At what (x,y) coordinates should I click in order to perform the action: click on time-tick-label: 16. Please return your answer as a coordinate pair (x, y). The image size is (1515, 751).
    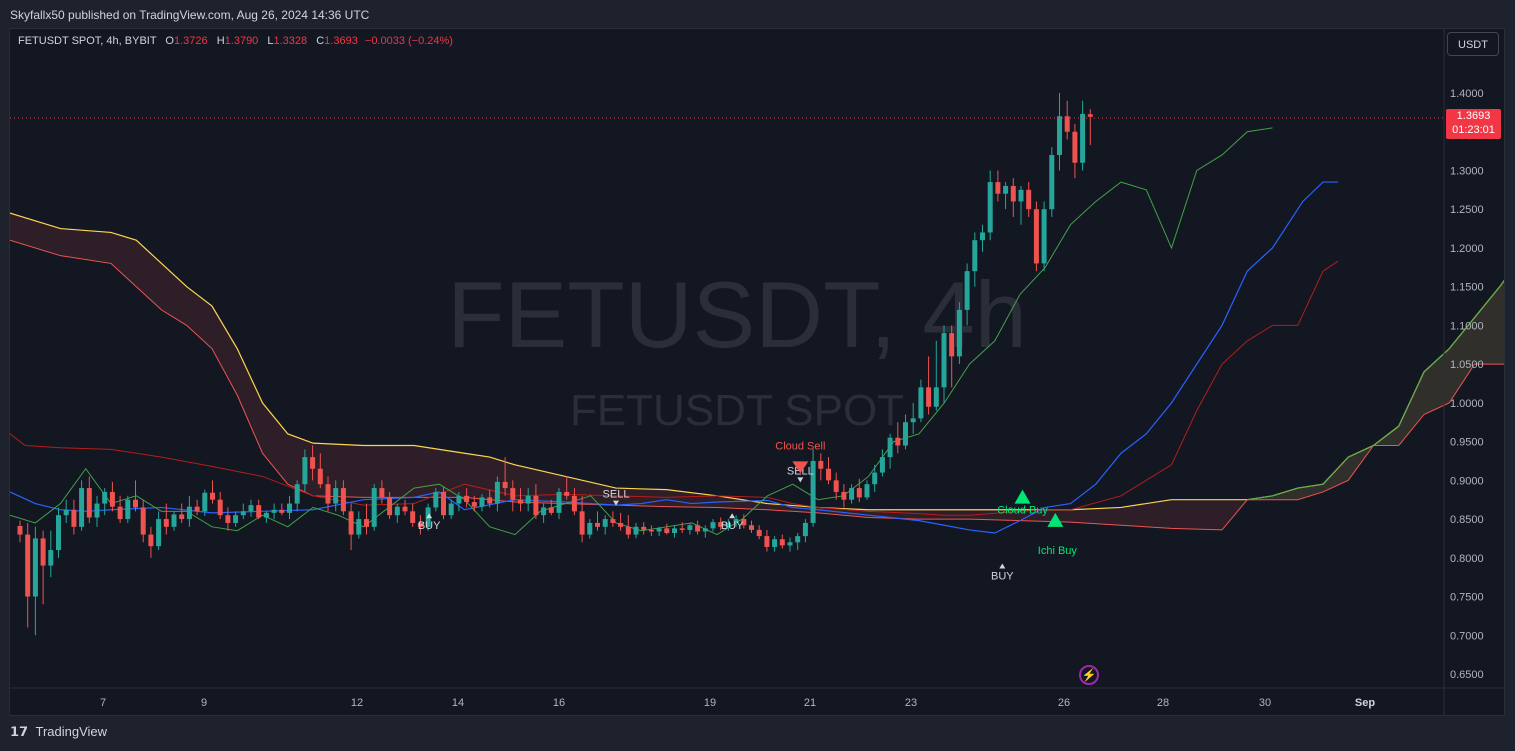
    Looking at the image, I should click on (559, 703).